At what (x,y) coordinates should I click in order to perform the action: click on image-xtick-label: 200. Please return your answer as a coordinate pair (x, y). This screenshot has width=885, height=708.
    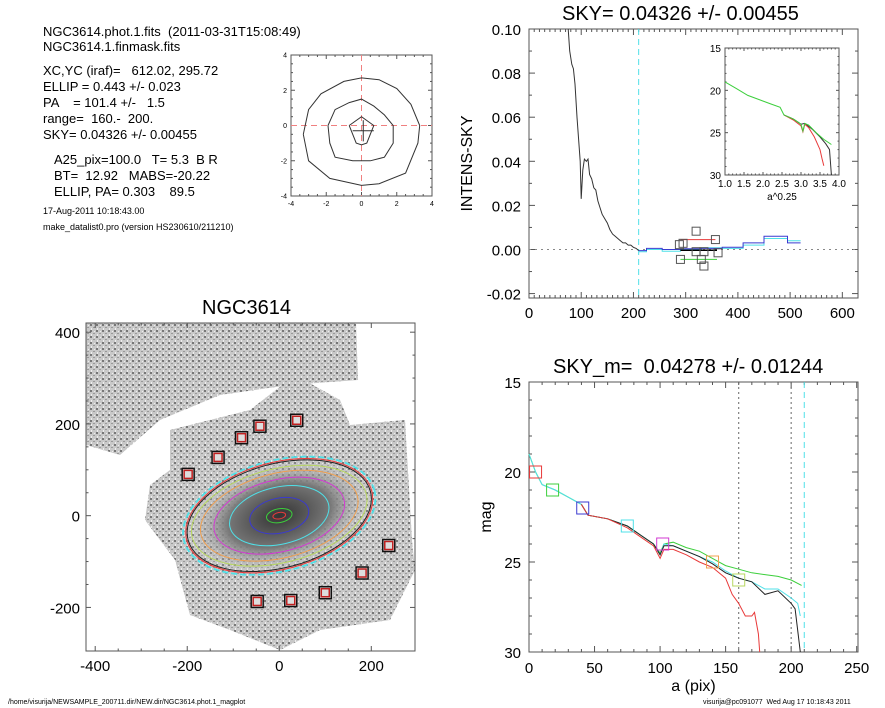
    Looking at the image, I should click on (371, 666).